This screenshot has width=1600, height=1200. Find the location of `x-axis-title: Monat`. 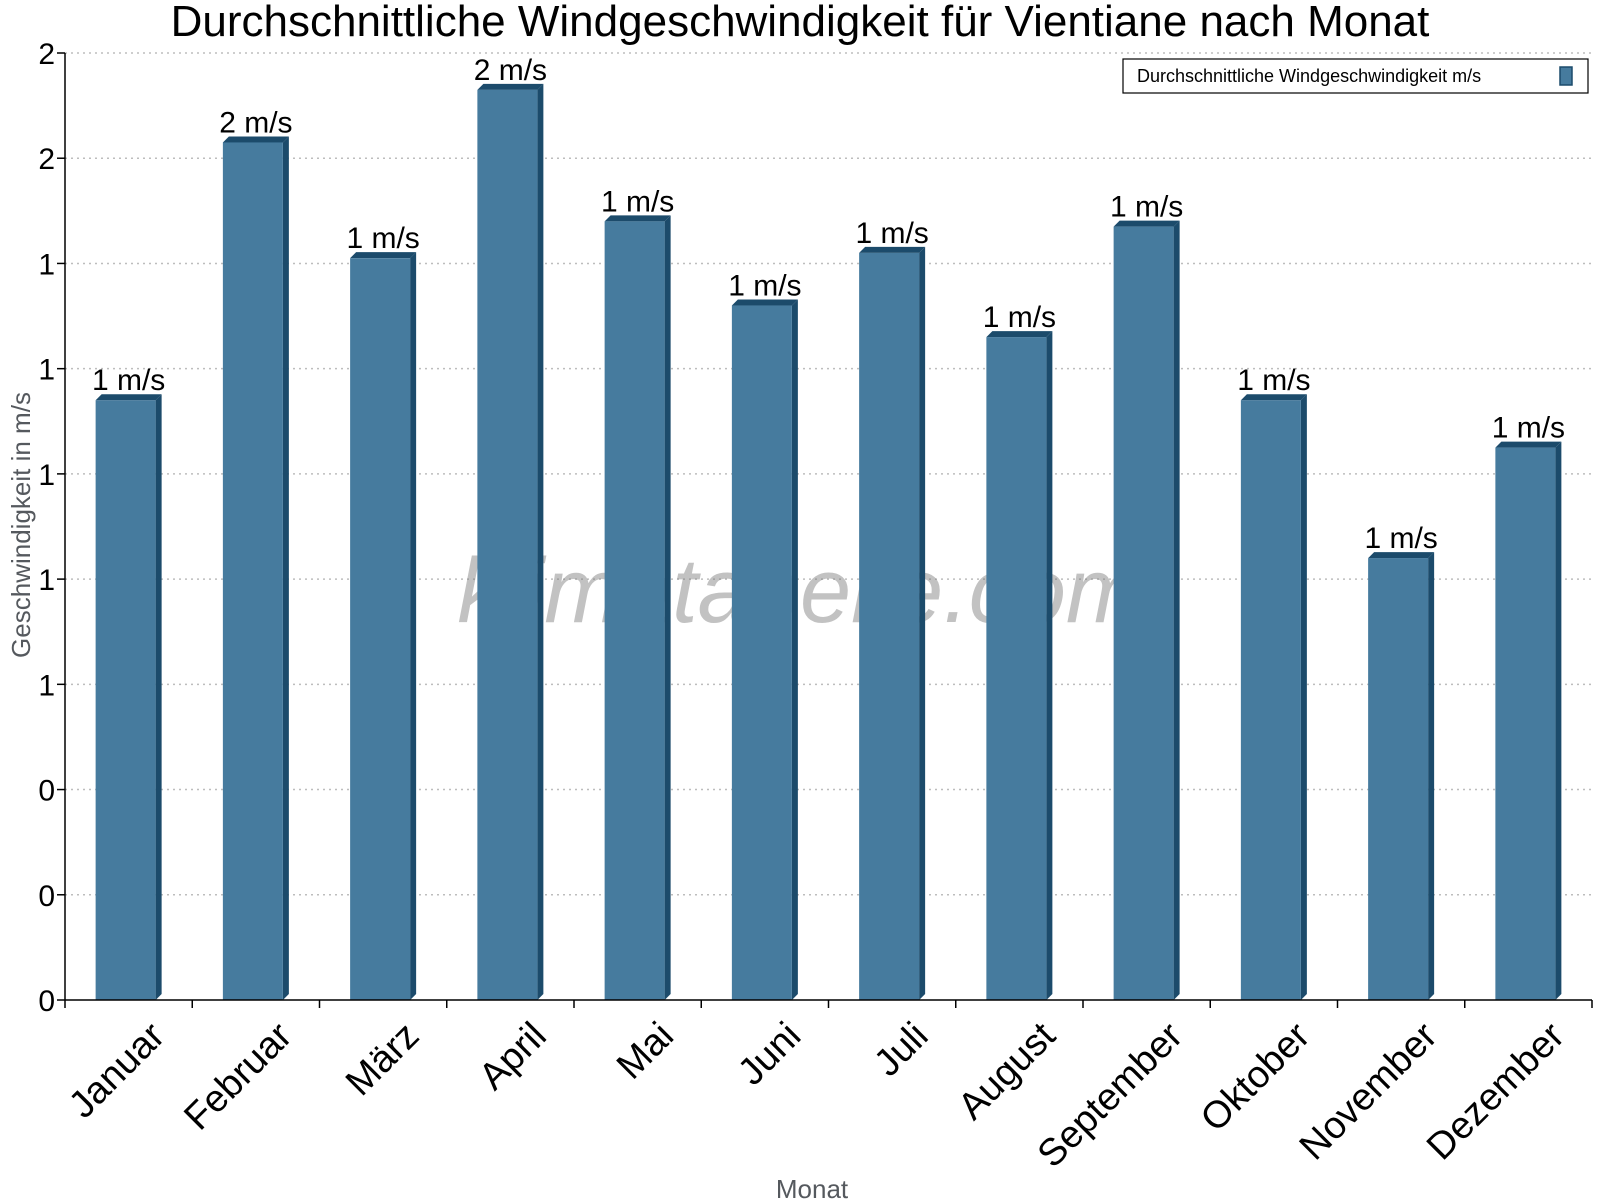

x-axis-title: Monat is located at coordinates (812, 1187).